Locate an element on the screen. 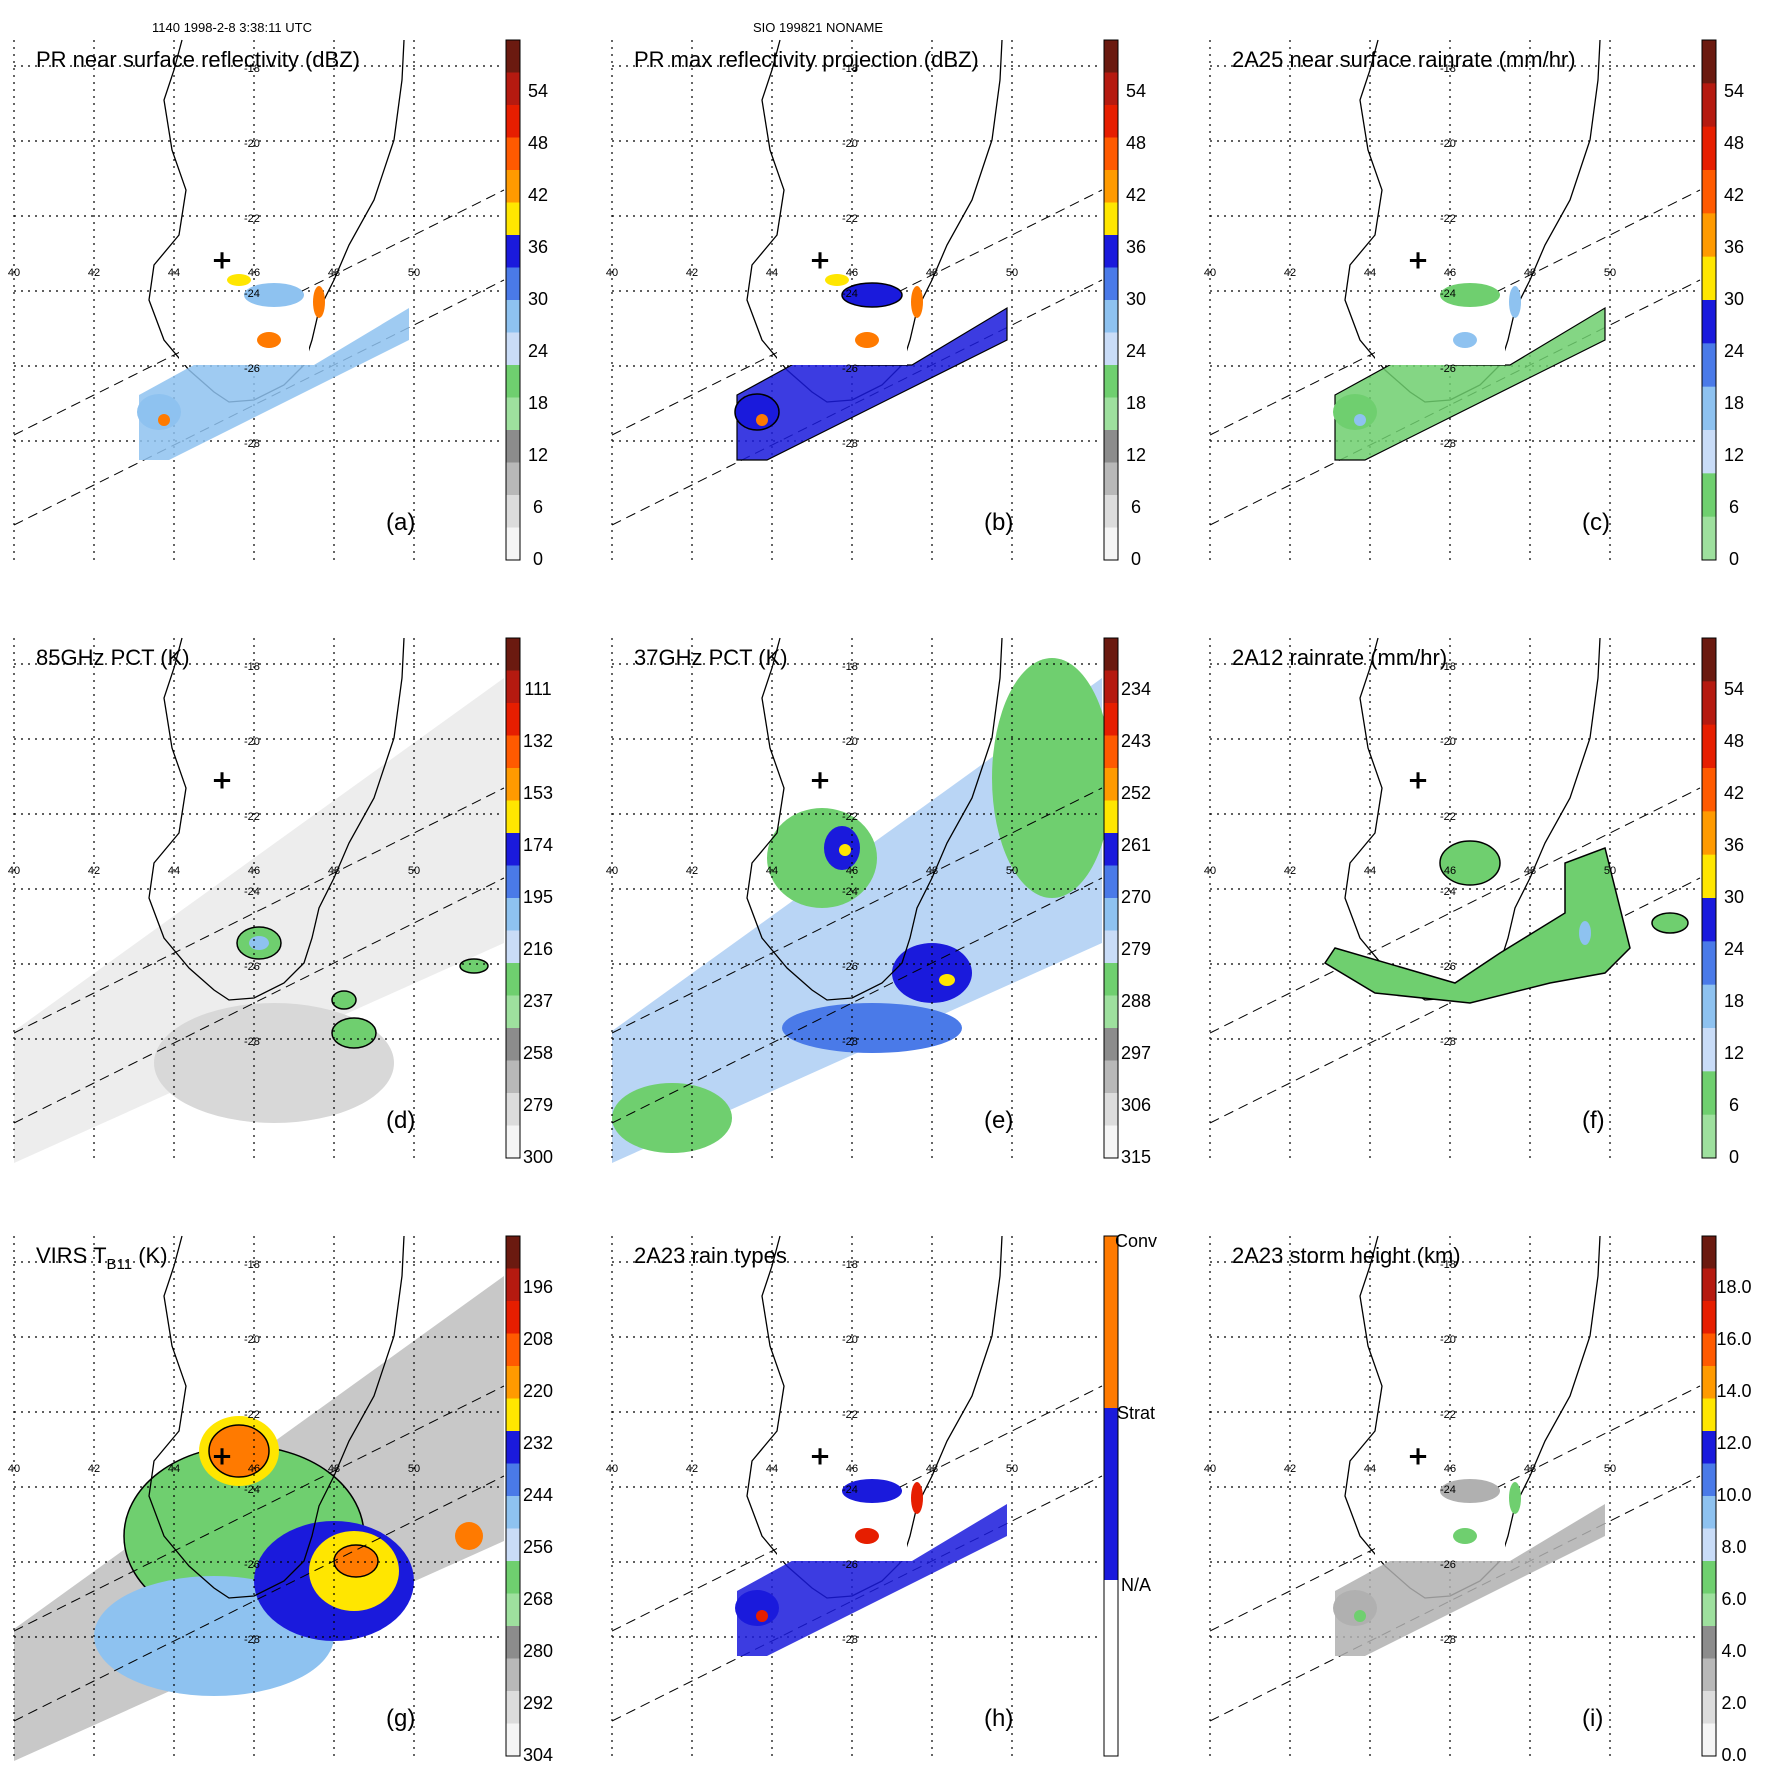  colorbar-tick: 280 is located at coordinates (538, 1651).